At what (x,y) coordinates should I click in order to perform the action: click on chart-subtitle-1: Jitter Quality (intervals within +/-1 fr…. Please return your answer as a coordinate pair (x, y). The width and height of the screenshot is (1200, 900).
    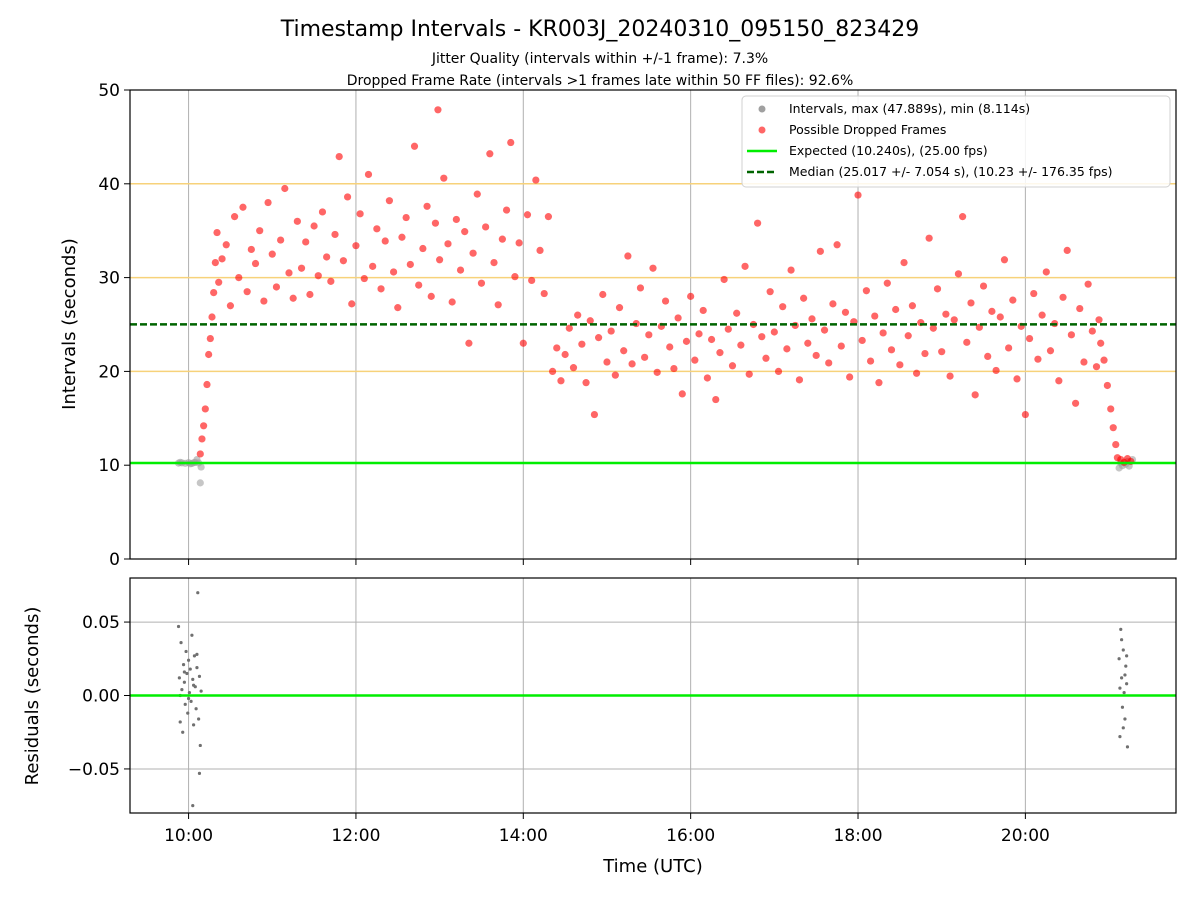
    Looking at the image, I should click on (599, 59).